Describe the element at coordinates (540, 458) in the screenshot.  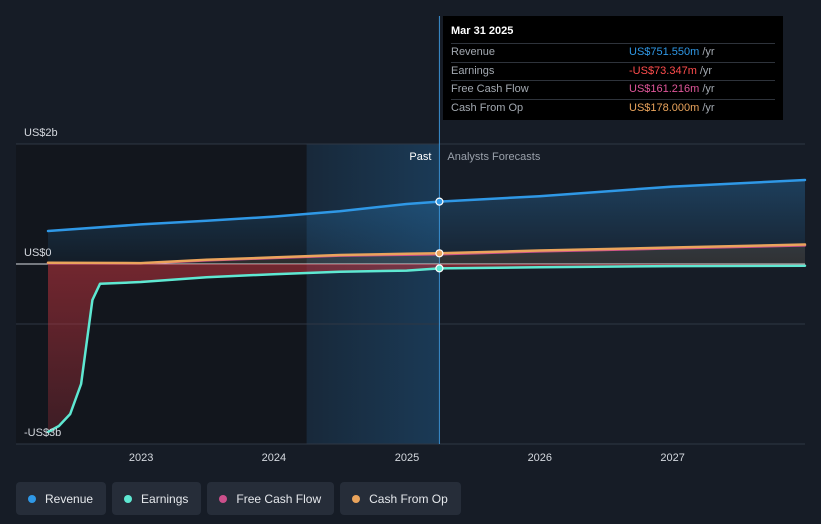
I see `x-tick-label: 2026` at that location.